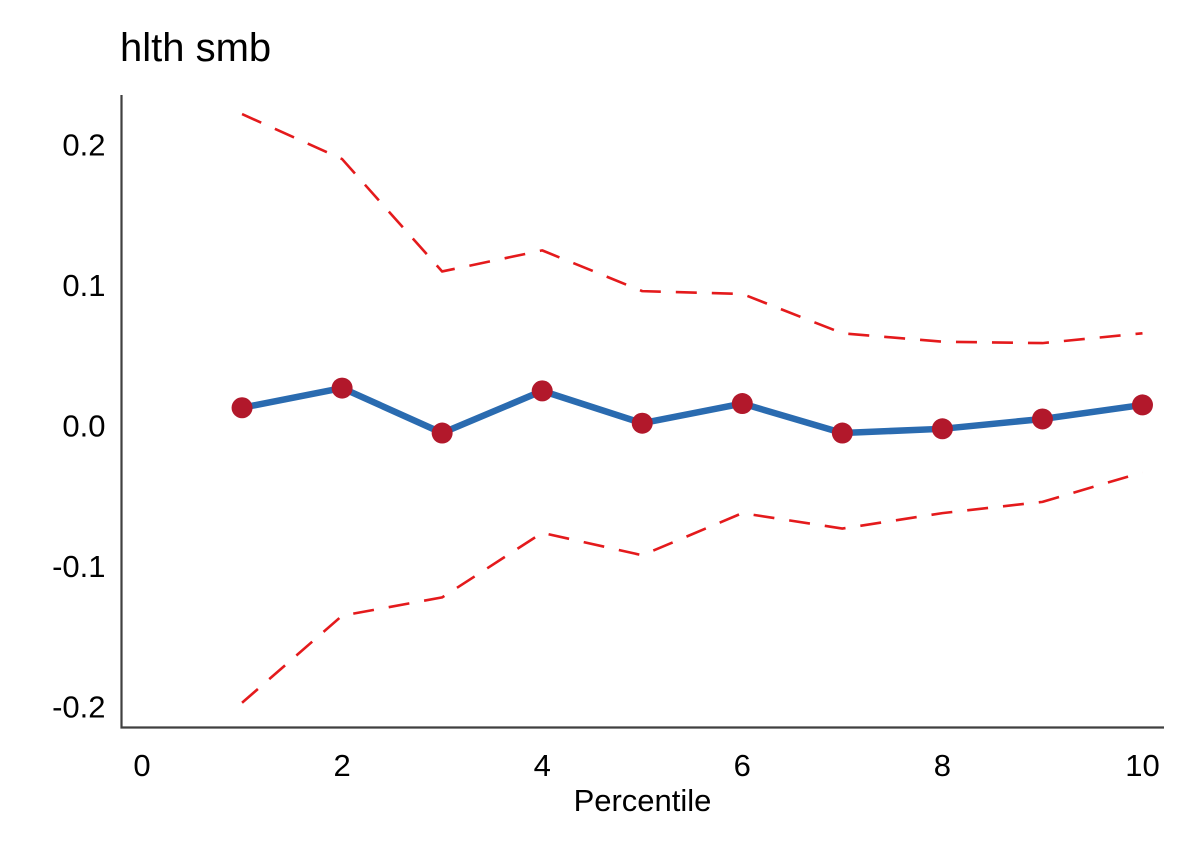 The image size is (1193, 868). Describe the element at coordinates (642, 800) in the screenshot. I see `x-axis-title: Percentile` at that location.